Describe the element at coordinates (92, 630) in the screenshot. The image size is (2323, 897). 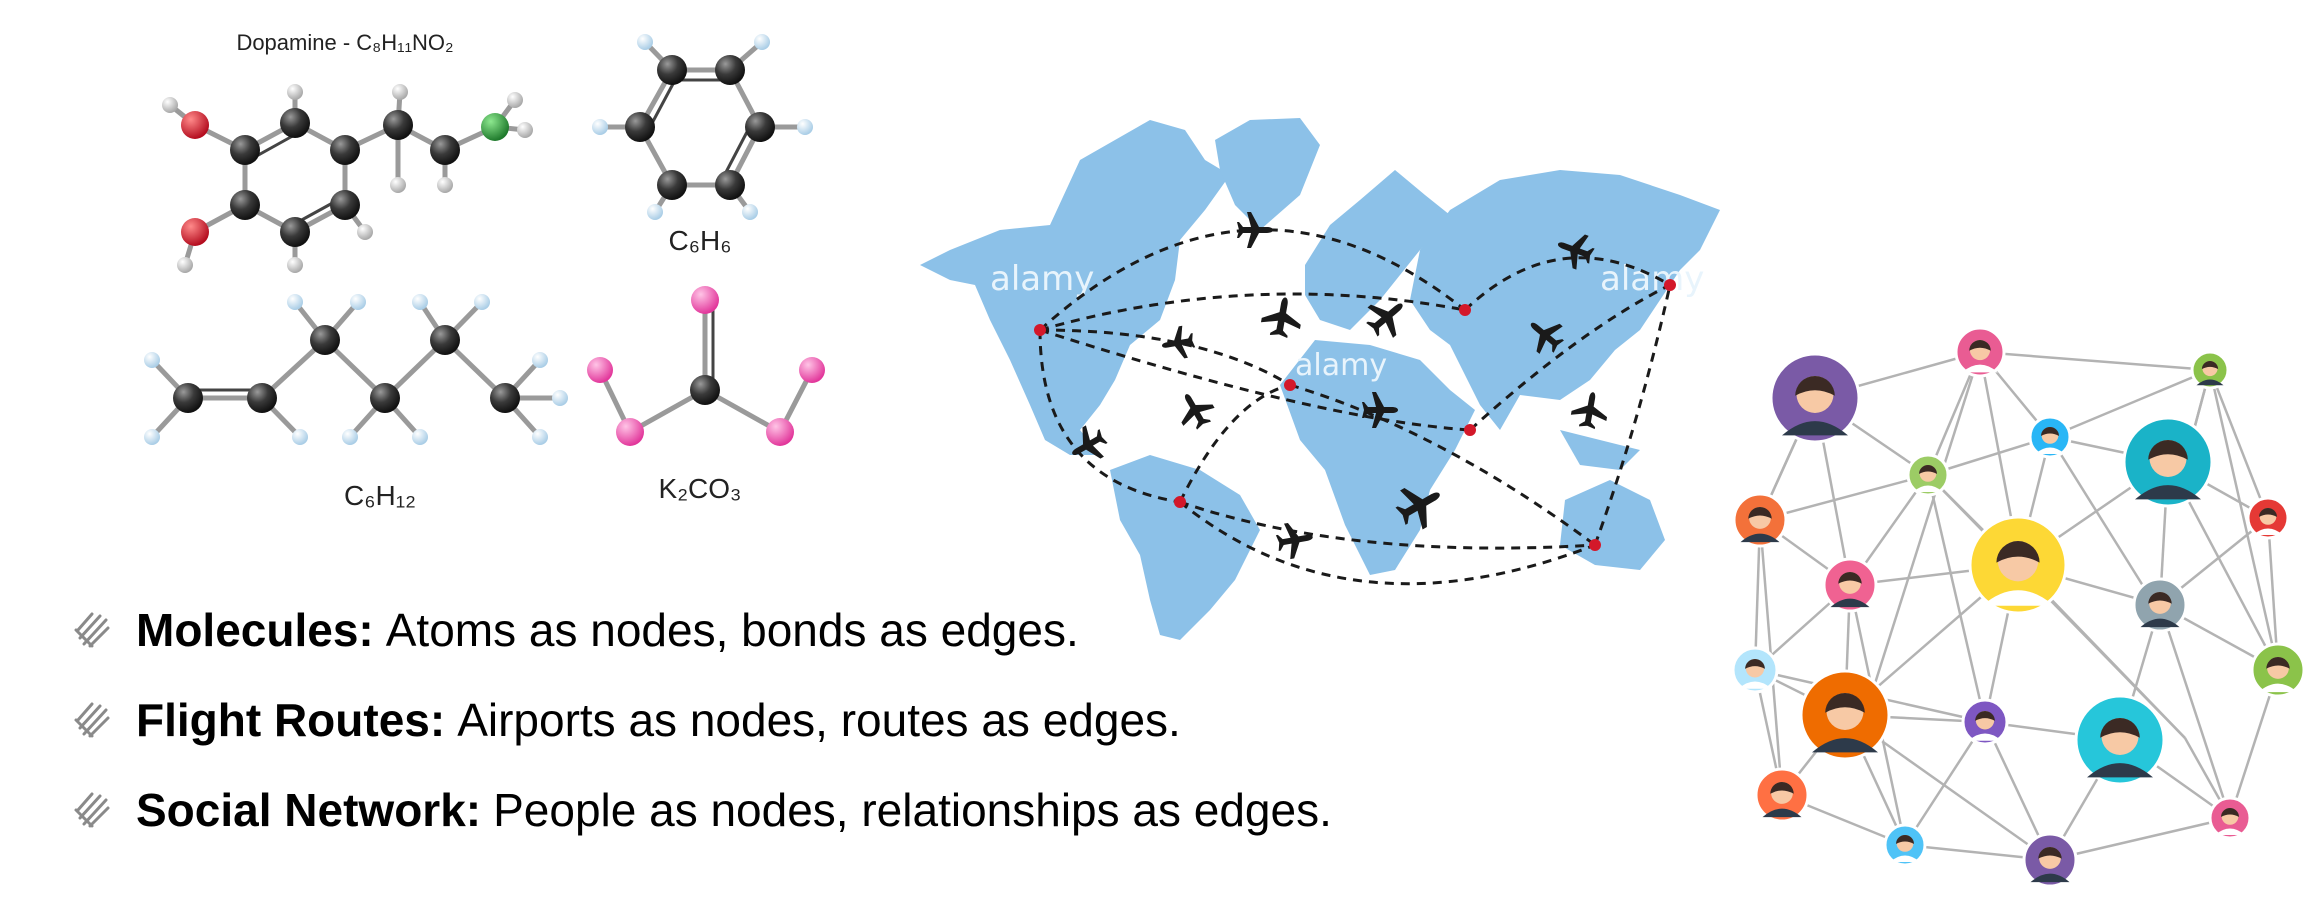
I see `bullet-icon` at that location.